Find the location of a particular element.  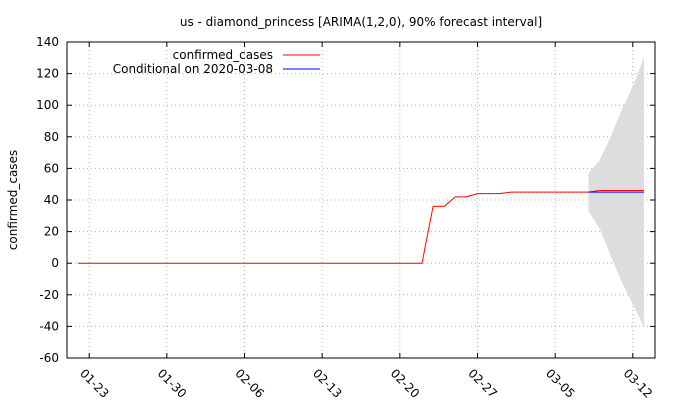

y-axis-label: confirmed_cases is located at coordinates (13, 200).